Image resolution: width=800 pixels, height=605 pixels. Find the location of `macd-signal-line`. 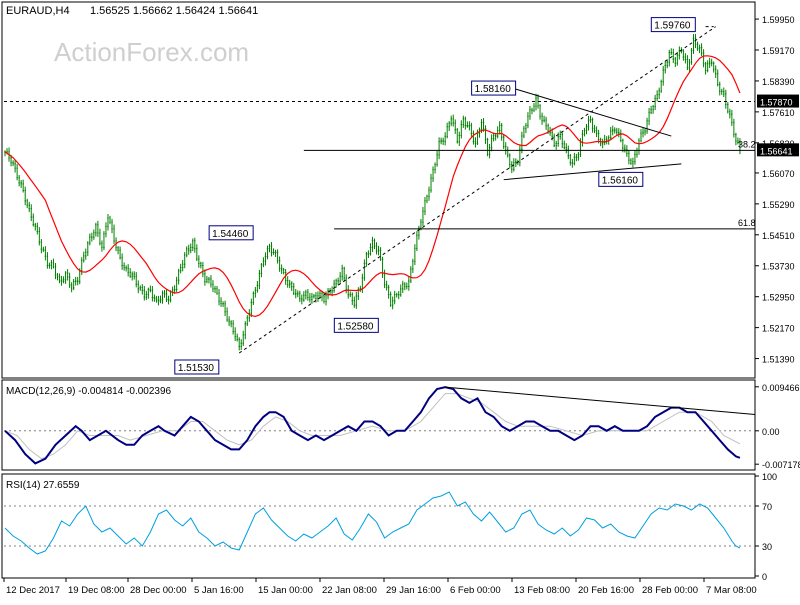

macd-signal-line is located at coordinates (372, 426).